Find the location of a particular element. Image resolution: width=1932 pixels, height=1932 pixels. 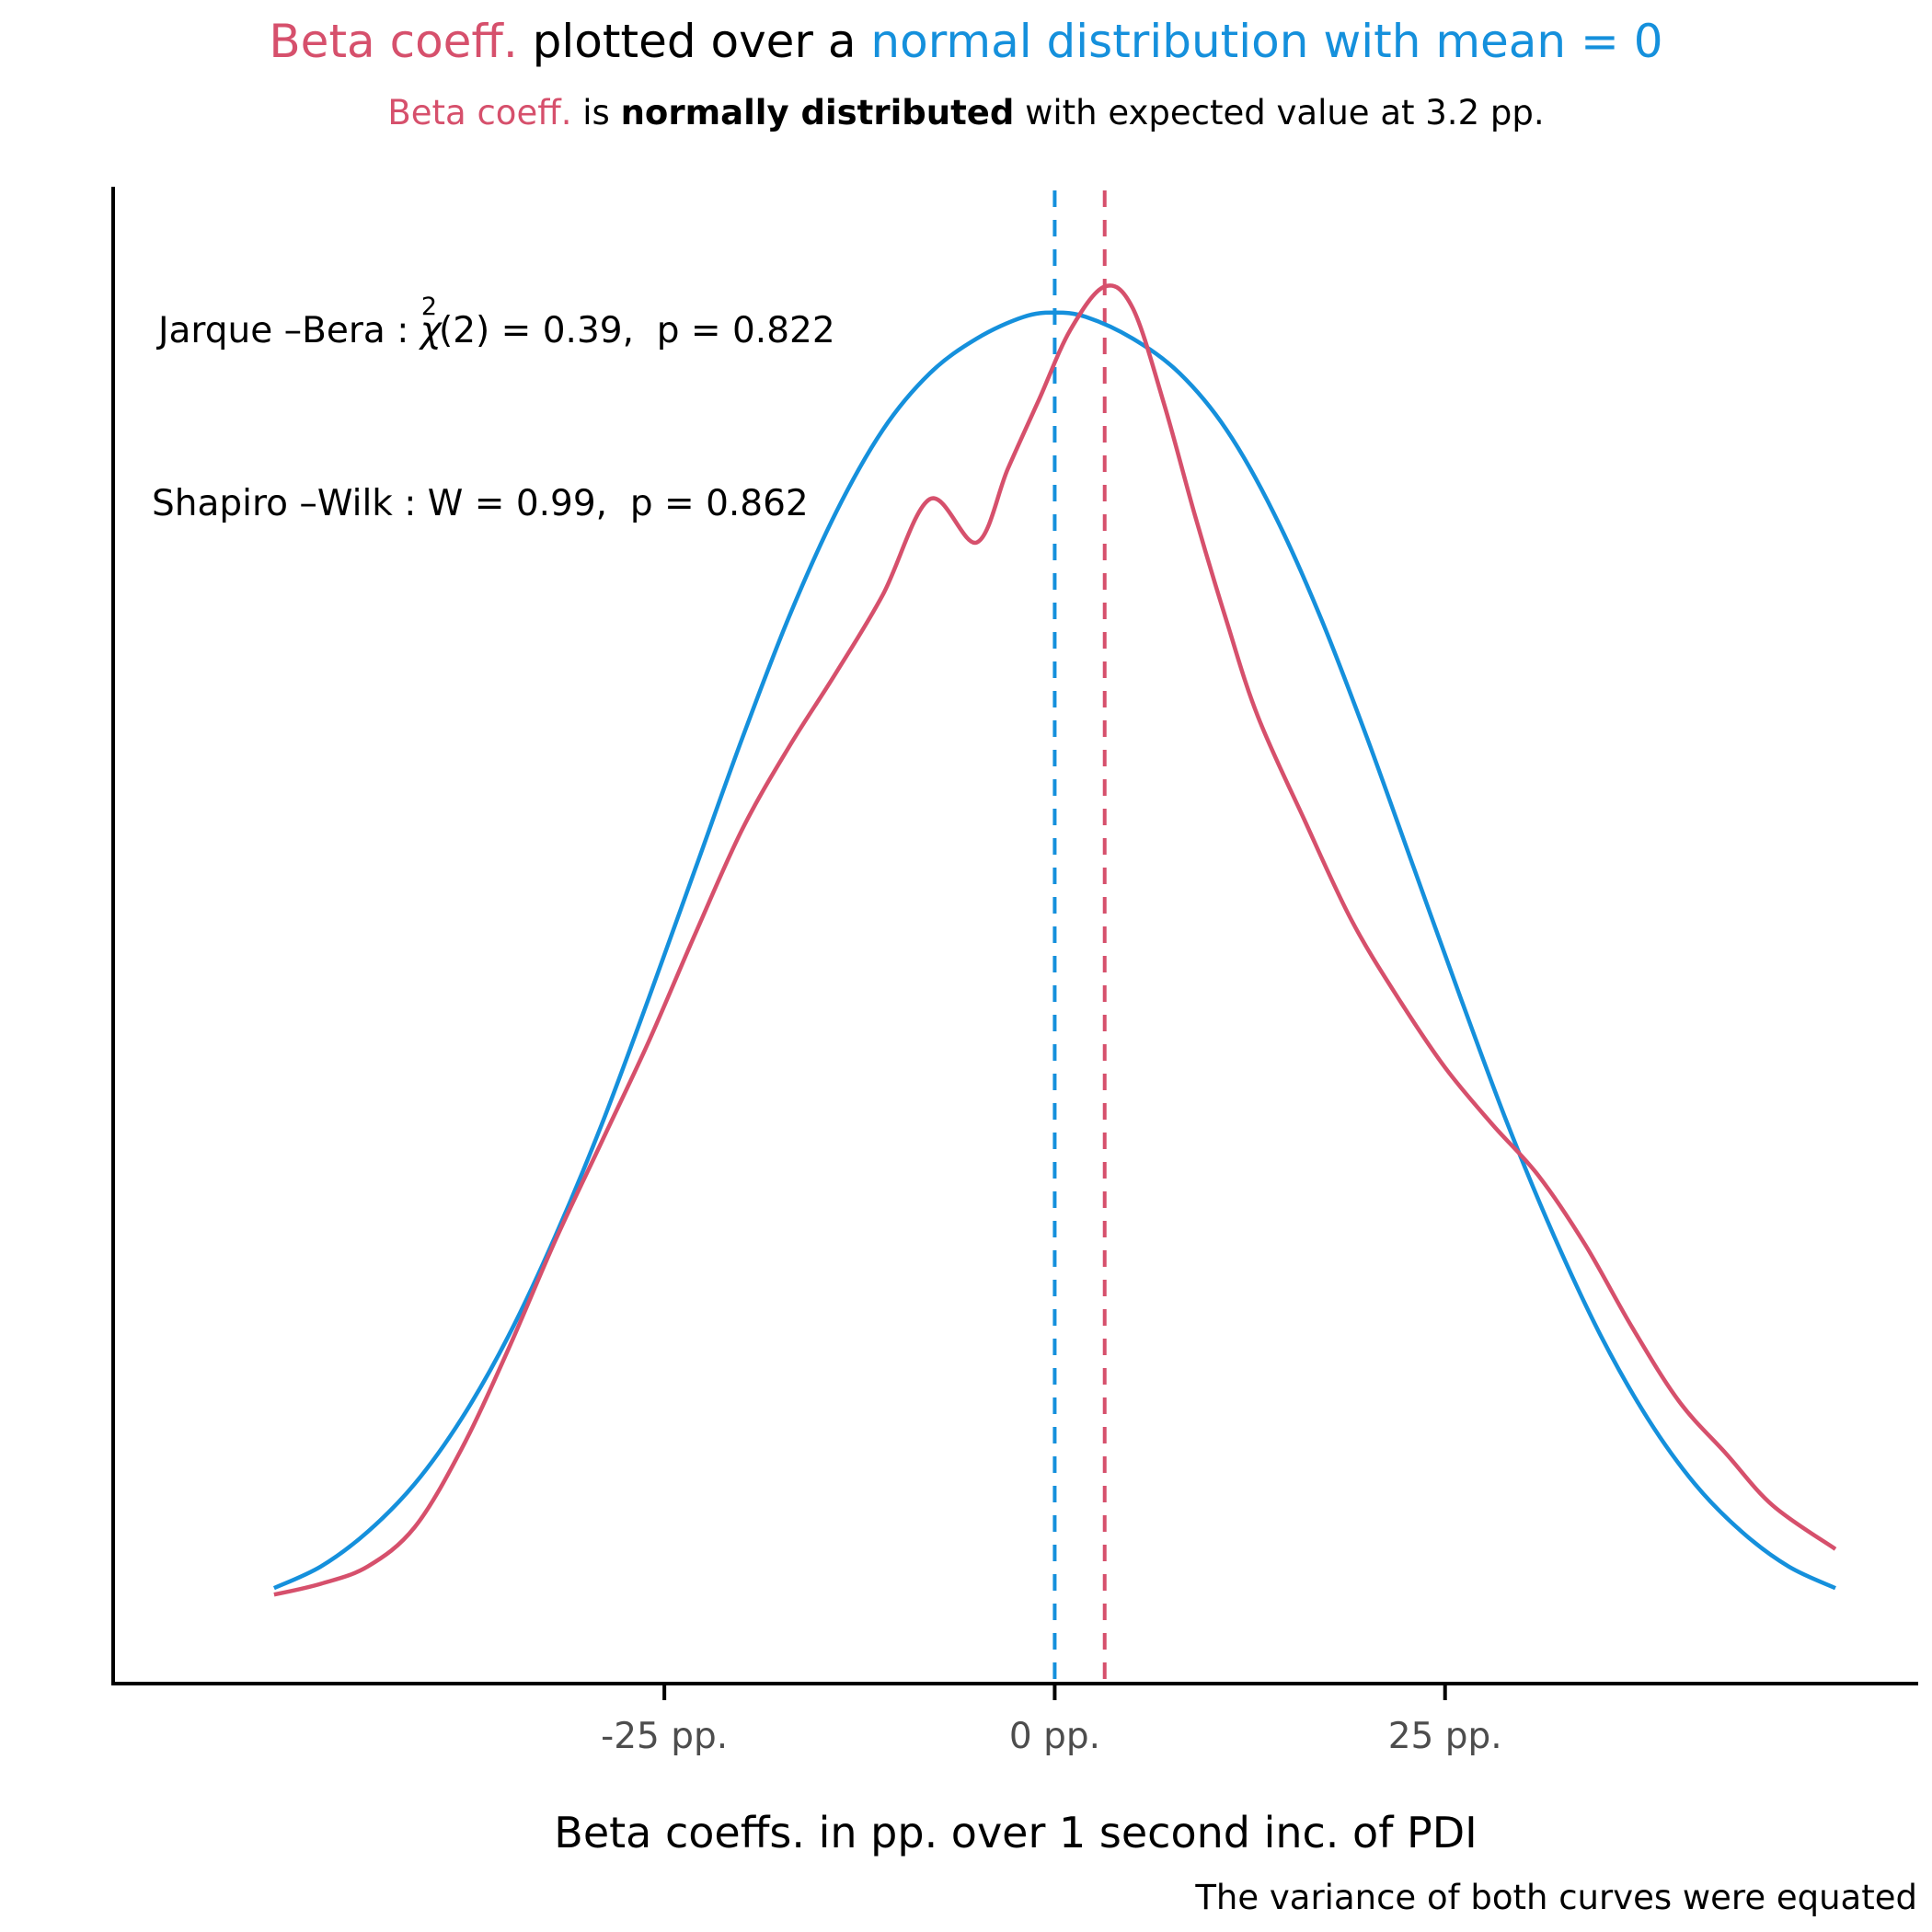

subtitle-expected-value: with expected value at 3.2 pp. is located at coordinates (1279, 112).